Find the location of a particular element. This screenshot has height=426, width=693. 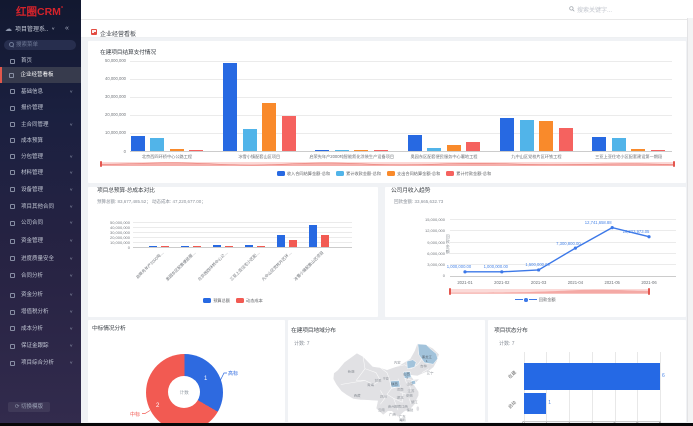

svg-text: 山西 is located at coordinates (406, 373).